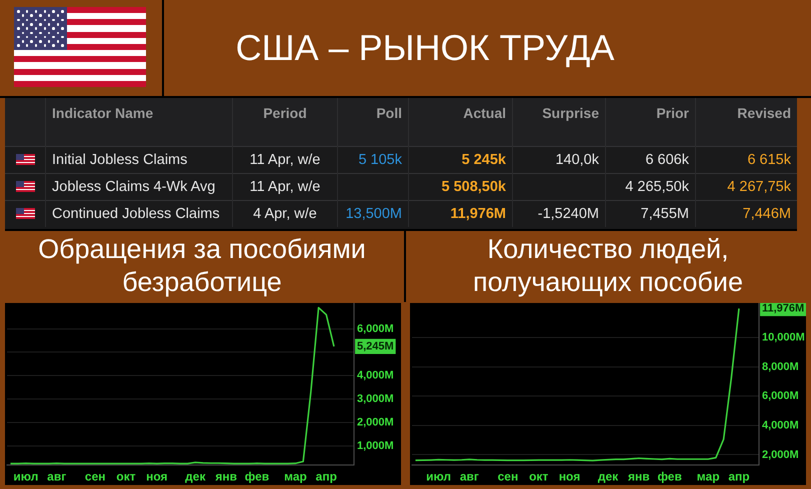 The image size is (811, 489). What do you see at coordinates (657, 186) in the screenshot?
I see `text: 4 265,50k` at bounding box center [657, 186].